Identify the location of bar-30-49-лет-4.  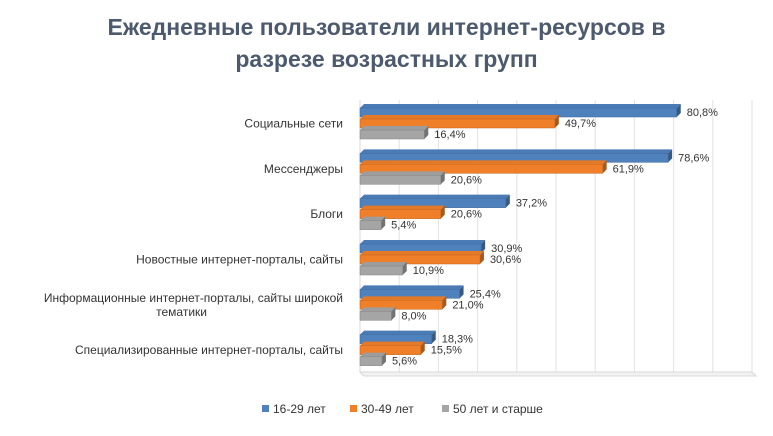
(401, 305).